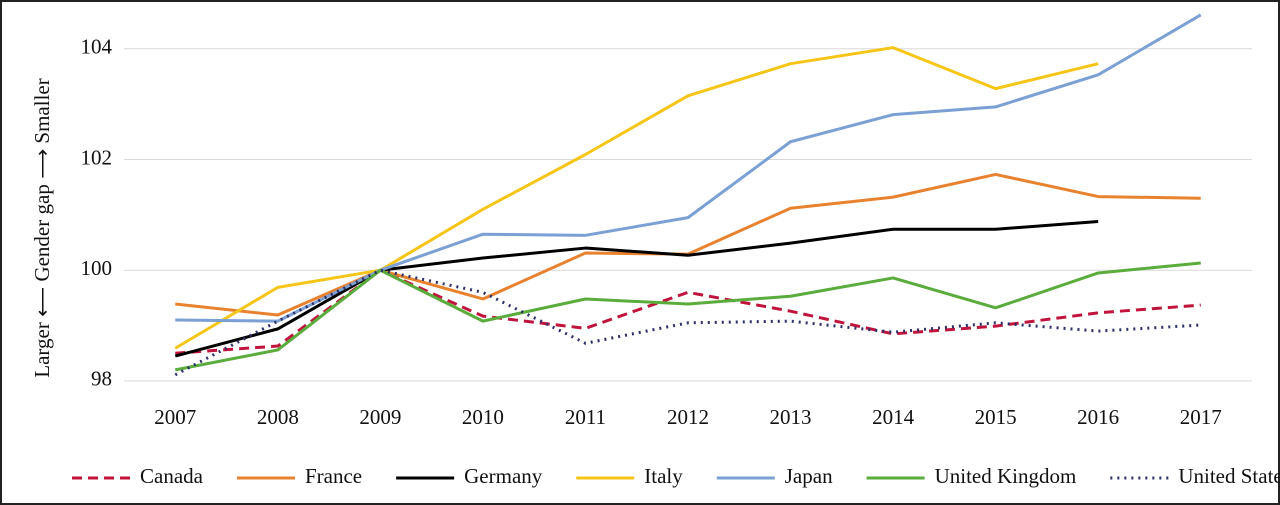  Describe the element at coordinates (791, 417) in the screenshot. I see `x-tick-label: 2013` at that location.